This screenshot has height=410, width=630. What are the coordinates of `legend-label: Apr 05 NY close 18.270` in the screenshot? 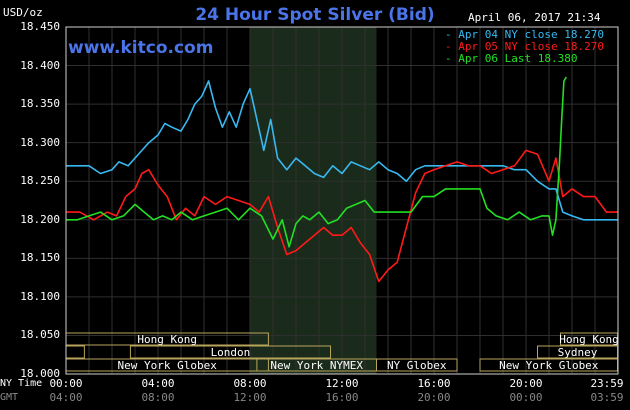 It's located at (531, 46).